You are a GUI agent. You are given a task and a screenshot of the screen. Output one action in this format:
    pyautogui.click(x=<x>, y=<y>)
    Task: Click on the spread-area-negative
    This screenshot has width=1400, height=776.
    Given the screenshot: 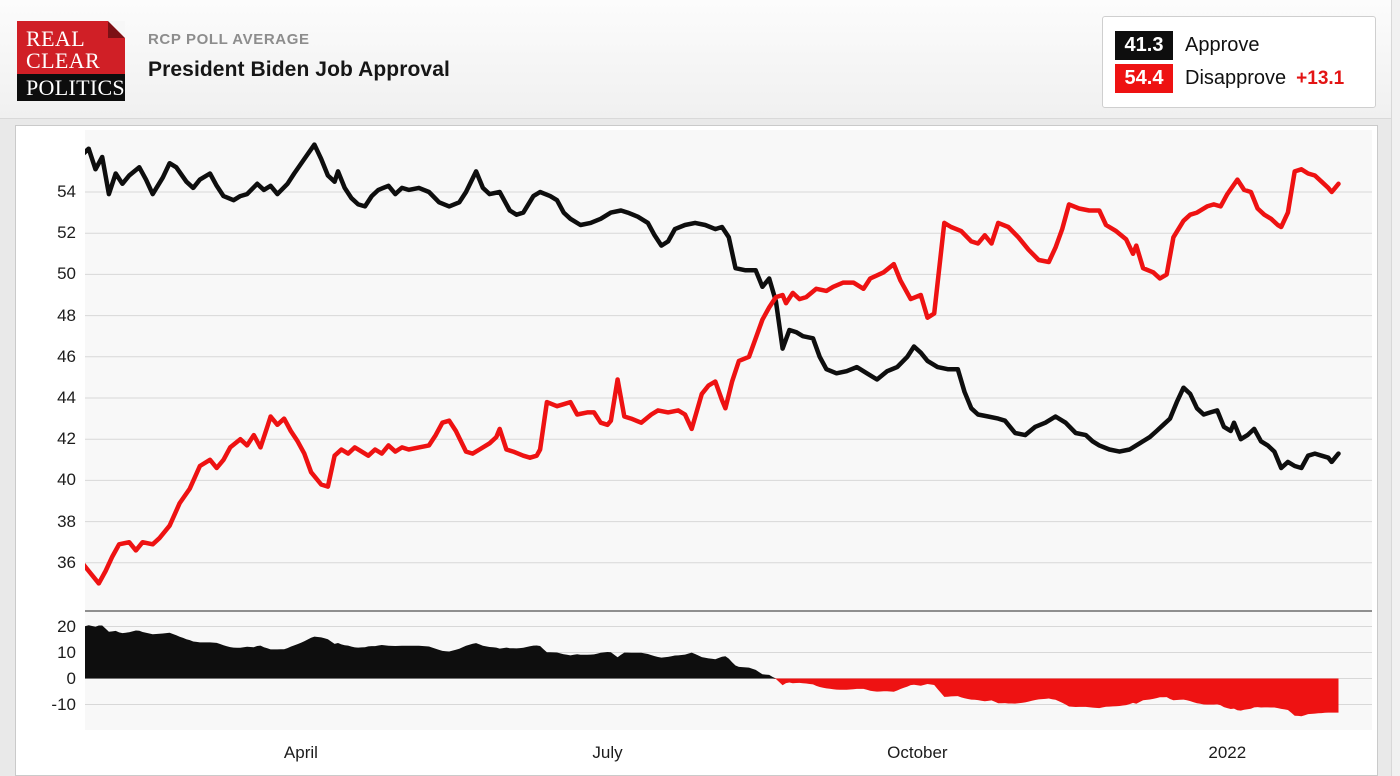 What is the action you would take?
    pyautogui.click(x=712, y=697)
    